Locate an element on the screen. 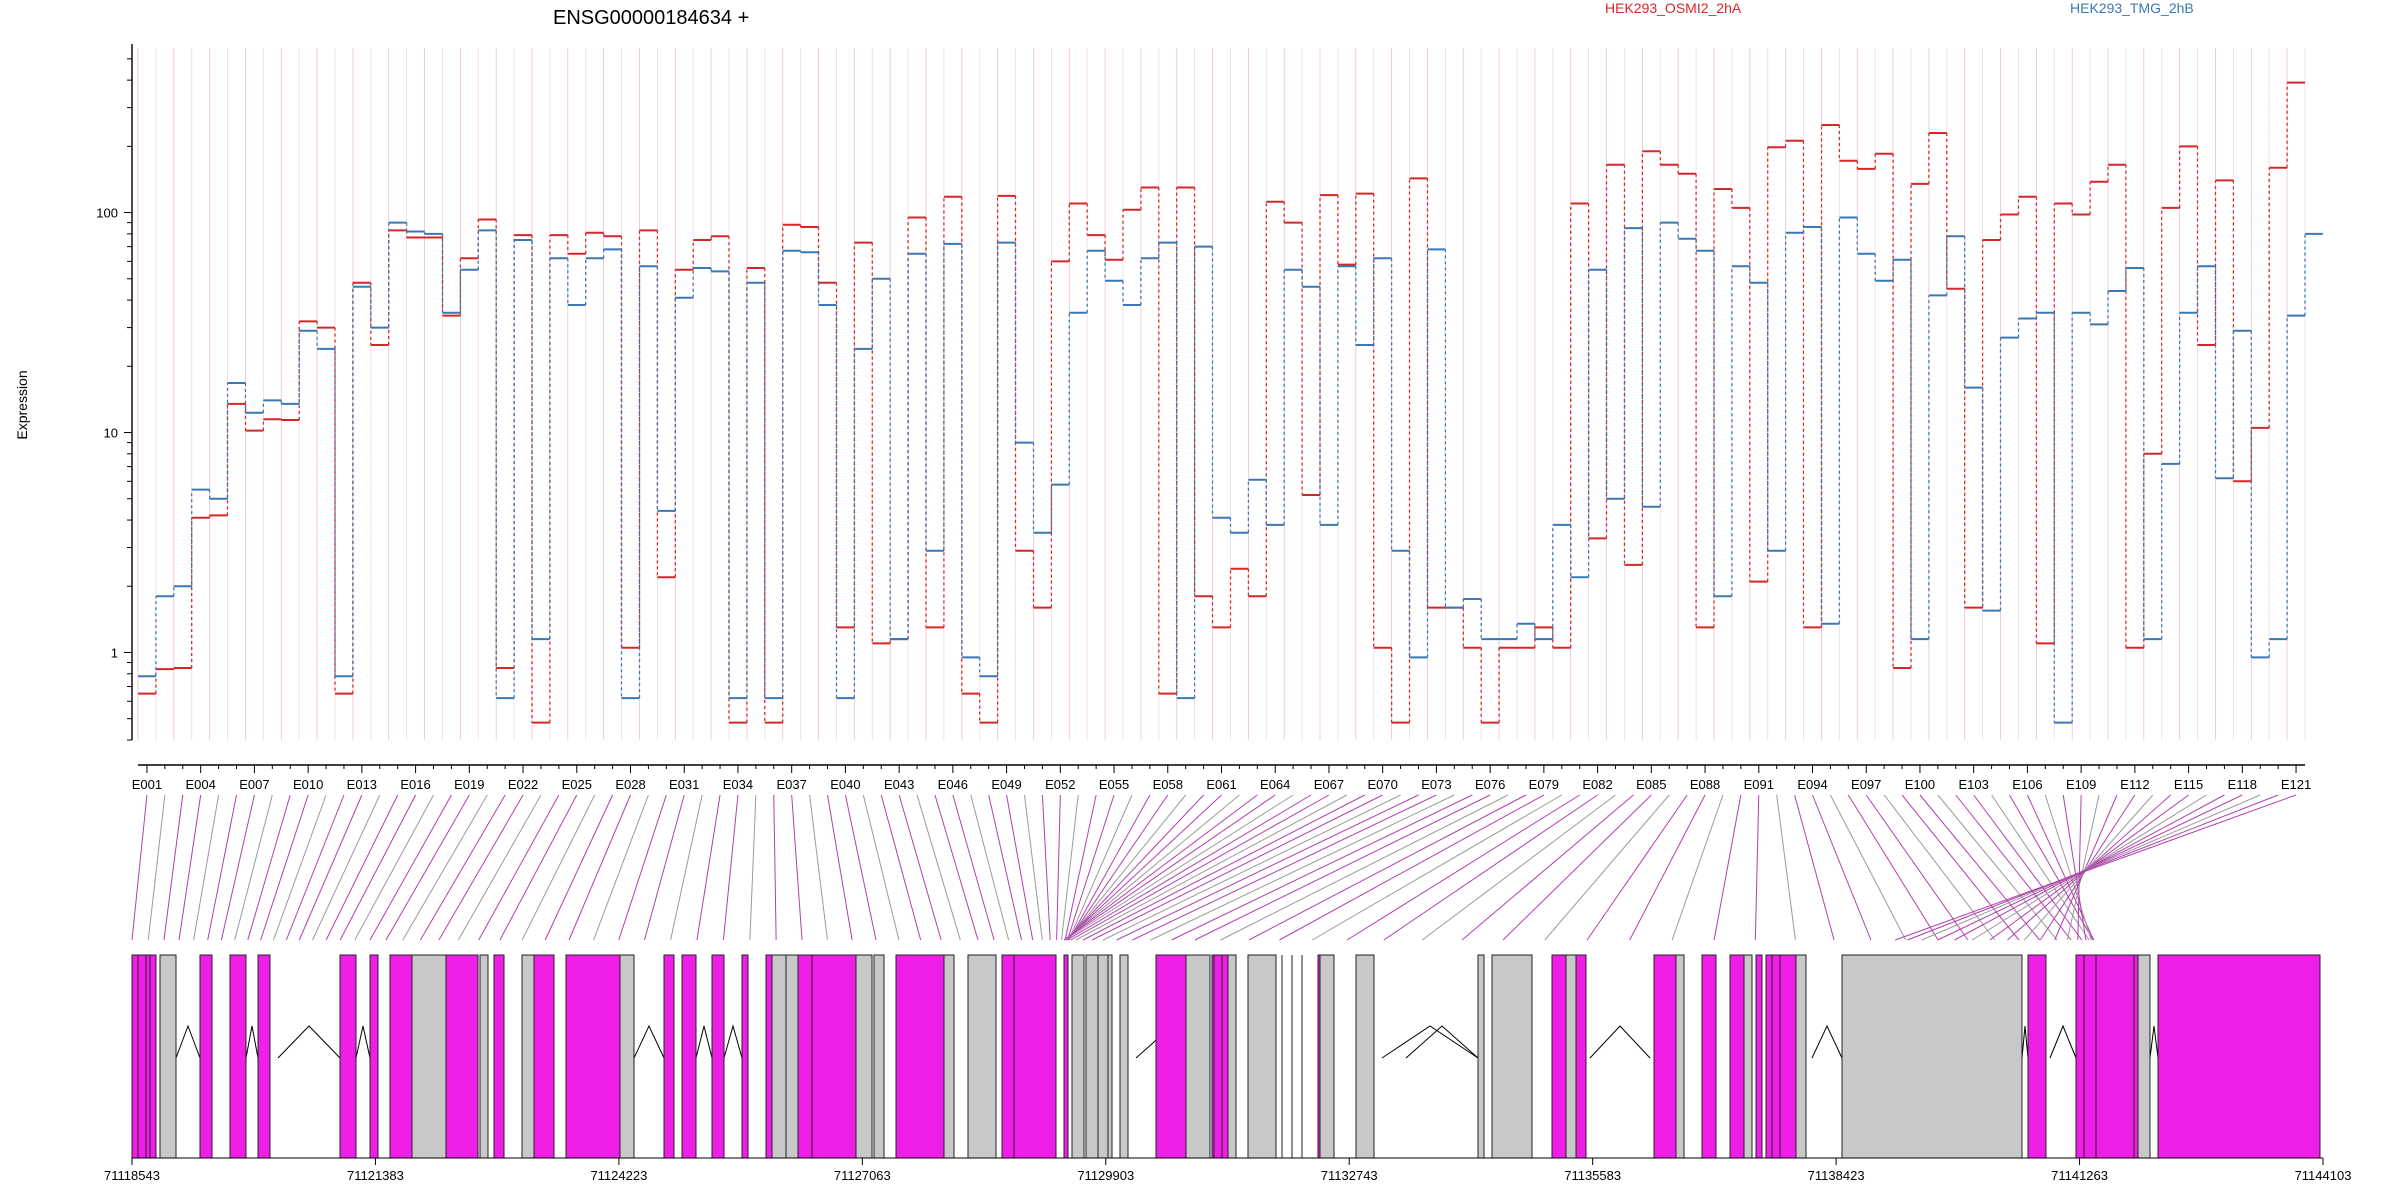  x-tick-label: E040 is located at coordinates (845, 784).